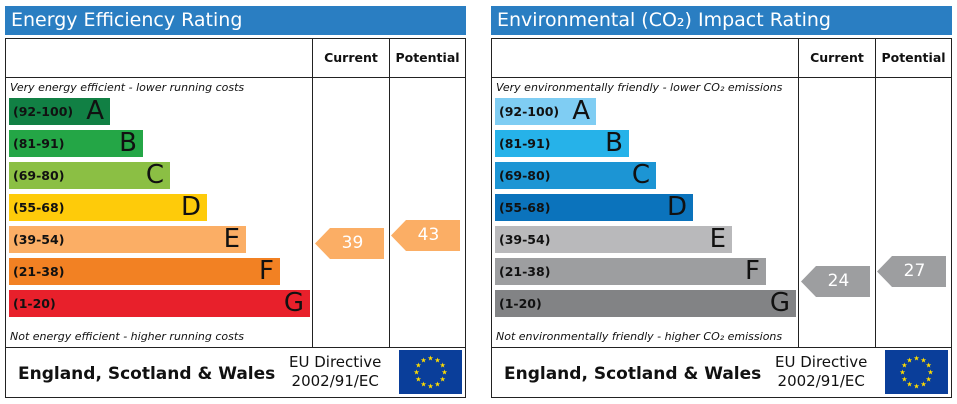 This screenshot has height=404, width=957. What do you see at coordinates (721, 347) in the screenshot?
I see `footer-divider` at bounding box center [721, 347].